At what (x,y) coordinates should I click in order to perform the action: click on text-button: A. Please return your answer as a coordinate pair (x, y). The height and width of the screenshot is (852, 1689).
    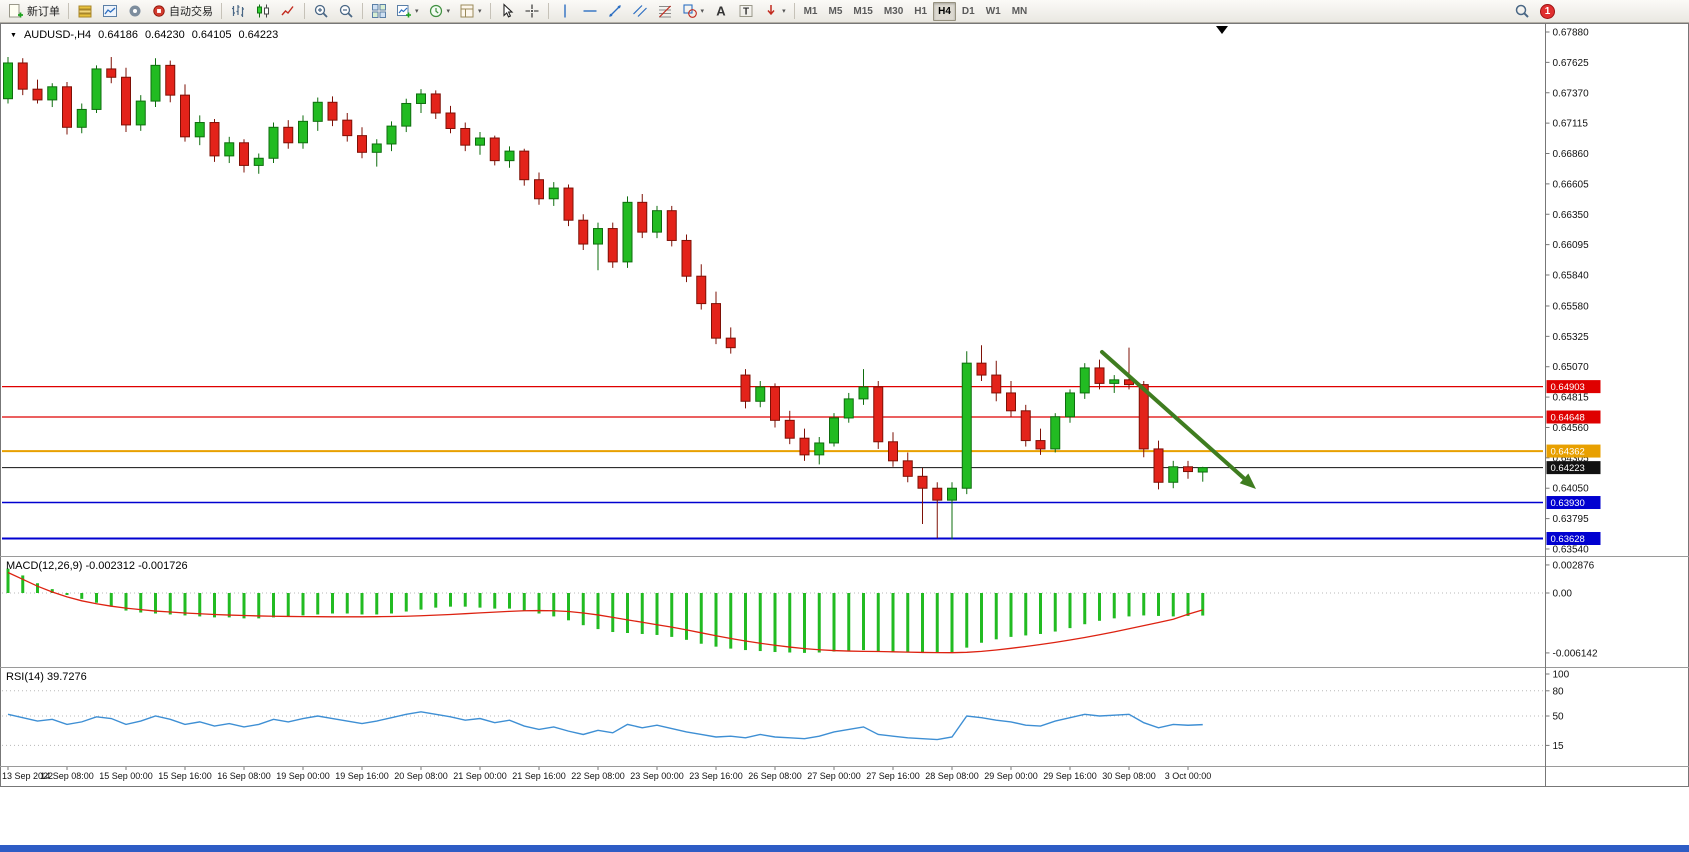
    Looking at the image, I should click on (721, 11).